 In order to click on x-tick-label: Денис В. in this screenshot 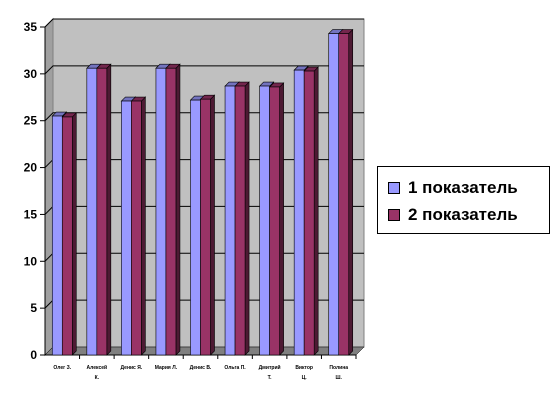, I will do `click(201, 368)`.